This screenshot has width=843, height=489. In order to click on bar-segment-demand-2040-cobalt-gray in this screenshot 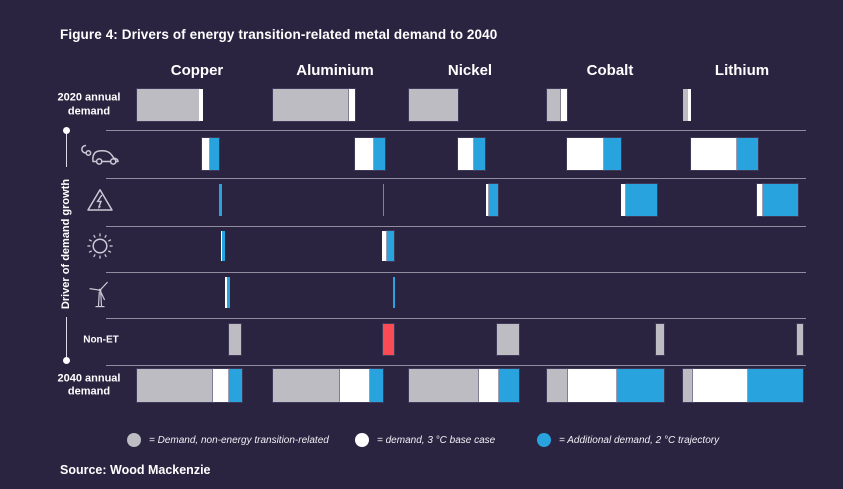, I will do `click(557, 385)`.